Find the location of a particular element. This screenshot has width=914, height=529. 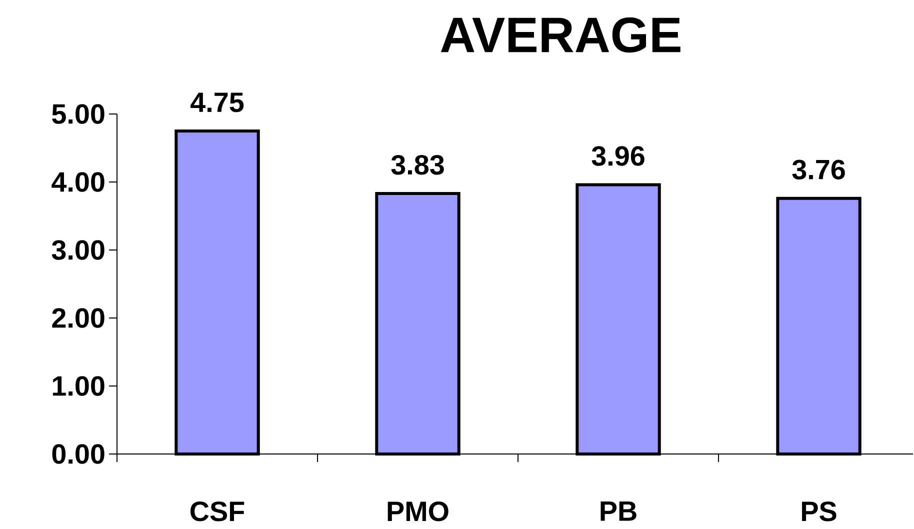

x-tick-label: PMO is located at coordinates (418, 512).